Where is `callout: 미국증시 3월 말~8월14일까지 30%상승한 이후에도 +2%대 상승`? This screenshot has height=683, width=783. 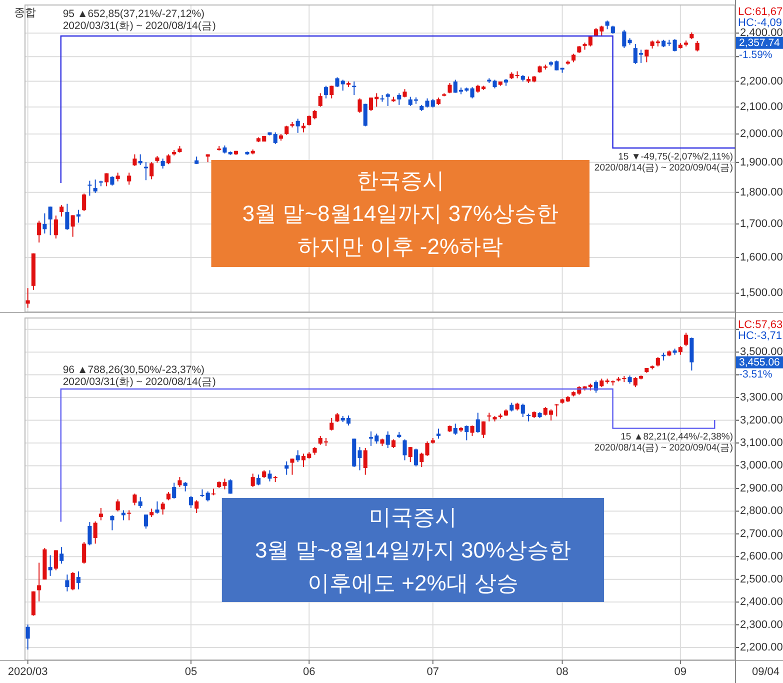 callout: 미국증시 3월 말~8월14일까지 30%상승한 이후에도 +2%대 상승 is located at coordinates (413, 550).